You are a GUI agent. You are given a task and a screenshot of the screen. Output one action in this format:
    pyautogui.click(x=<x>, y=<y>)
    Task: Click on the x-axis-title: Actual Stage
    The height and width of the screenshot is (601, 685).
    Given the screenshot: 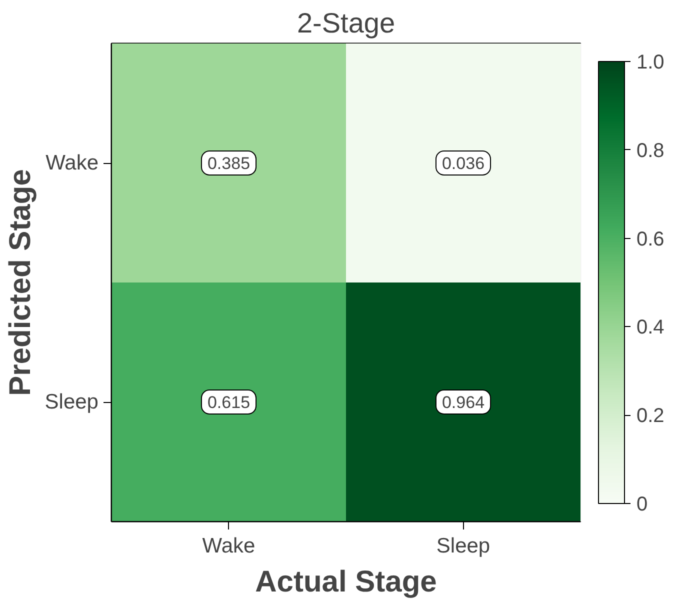 What is the action you would take?
    pyautogui.click(x=346, y=582)
    